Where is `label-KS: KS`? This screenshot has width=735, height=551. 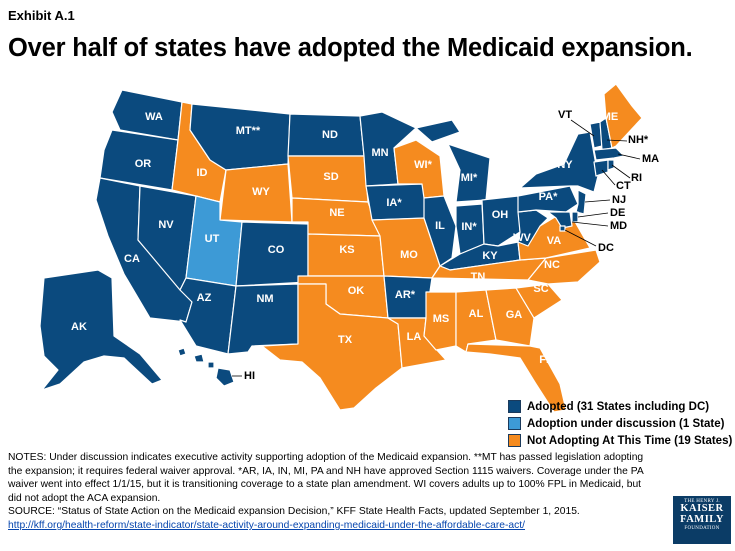 label-KS: KS is located at coordinates (346, 250).